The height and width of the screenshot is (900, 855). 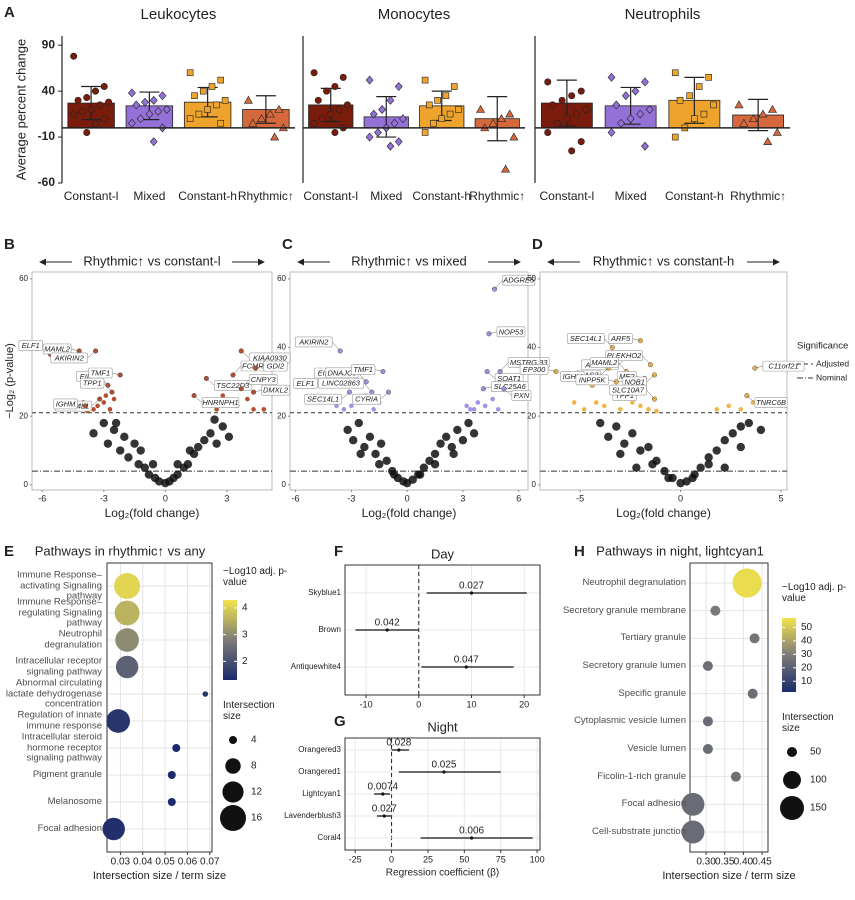 I want to click on size-legend-label: 12, so click(x=257, y=792).